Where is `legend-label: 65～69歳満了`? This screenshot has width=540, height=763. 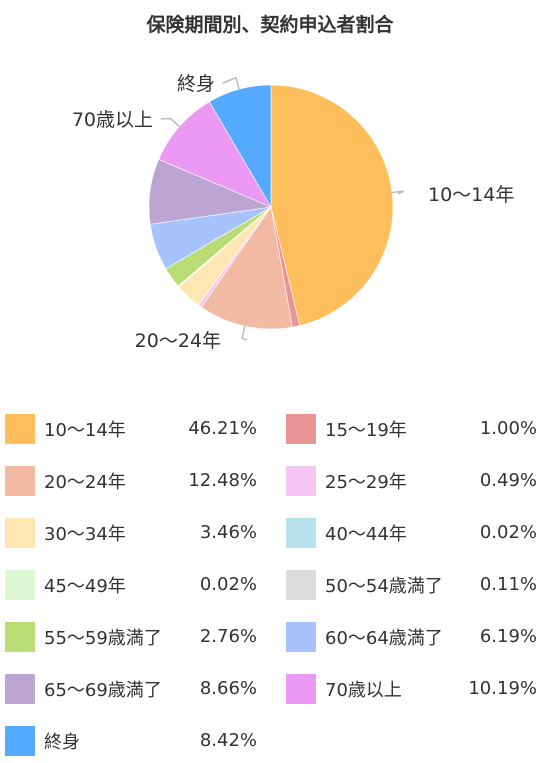 legend-label: 65～69歳満了 is located at coordinates (103, 690).